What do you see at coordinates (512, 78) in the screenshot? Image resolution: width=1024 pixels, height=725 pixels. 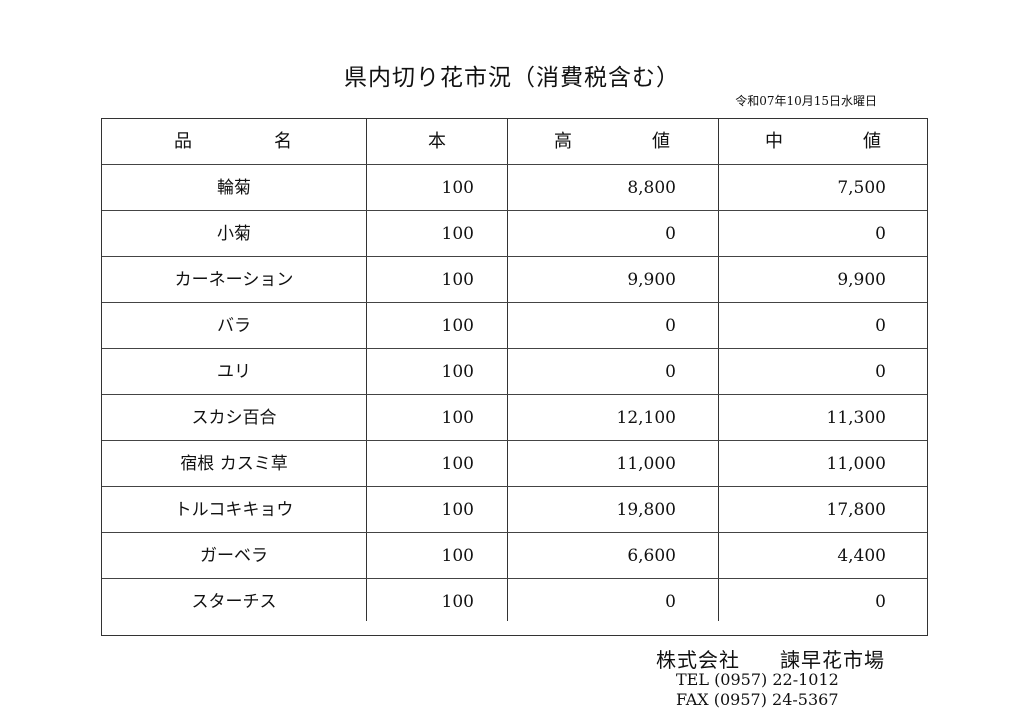 I see `page-title: 県内切り花市況（消費税含む）` at bounding box center [512, 78].